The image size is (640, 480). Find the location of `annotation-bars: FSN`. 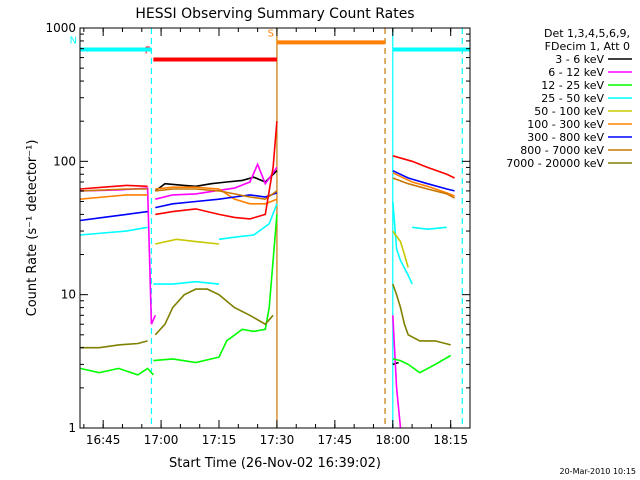

annotation-bars: FSN is located at coordinates (270, 45).